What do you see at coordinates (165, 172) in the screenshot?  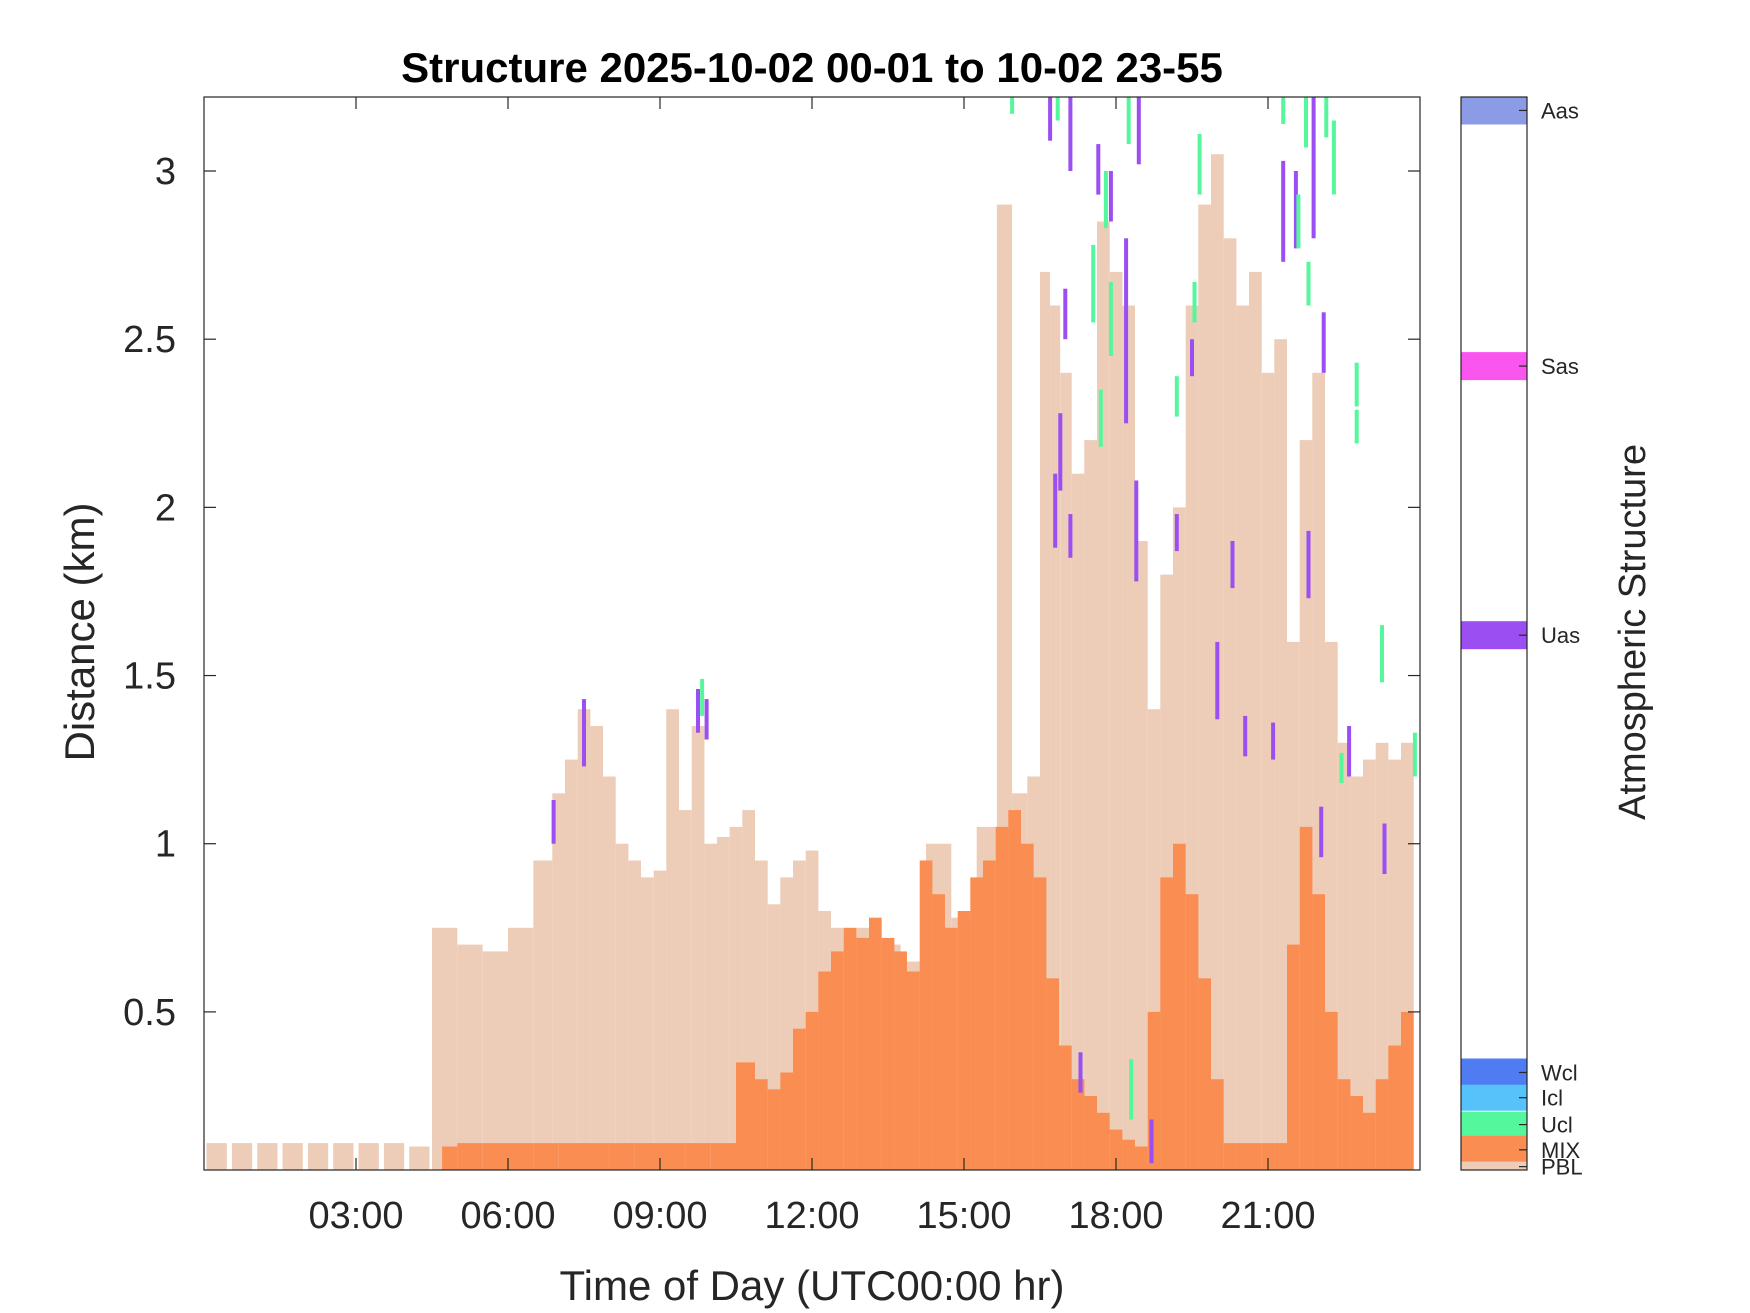 I see `y-tick-label: 3` at bounding box center [165, 172].